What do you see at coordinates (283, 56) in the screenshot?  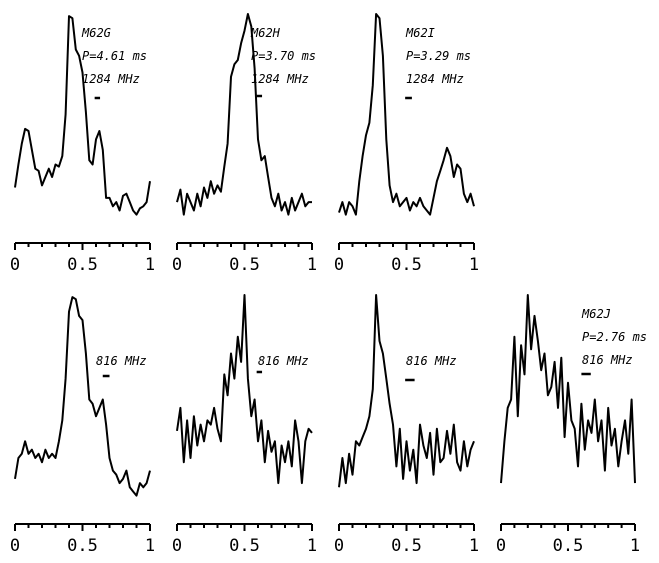 I see `panel-annotation: P=3.70 ms` at bounding box center [283, 56].